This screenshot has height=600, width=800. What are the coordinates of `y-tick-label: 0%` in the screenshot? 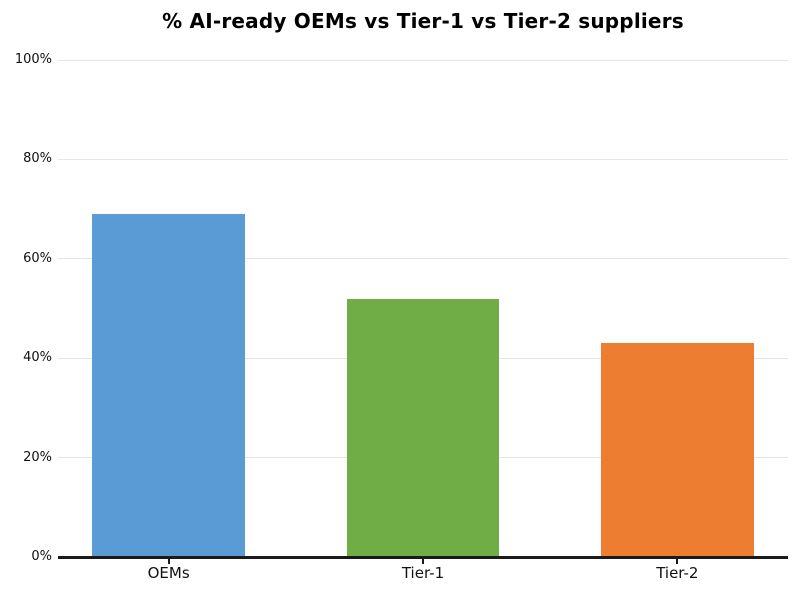 It's located at (41, 556).